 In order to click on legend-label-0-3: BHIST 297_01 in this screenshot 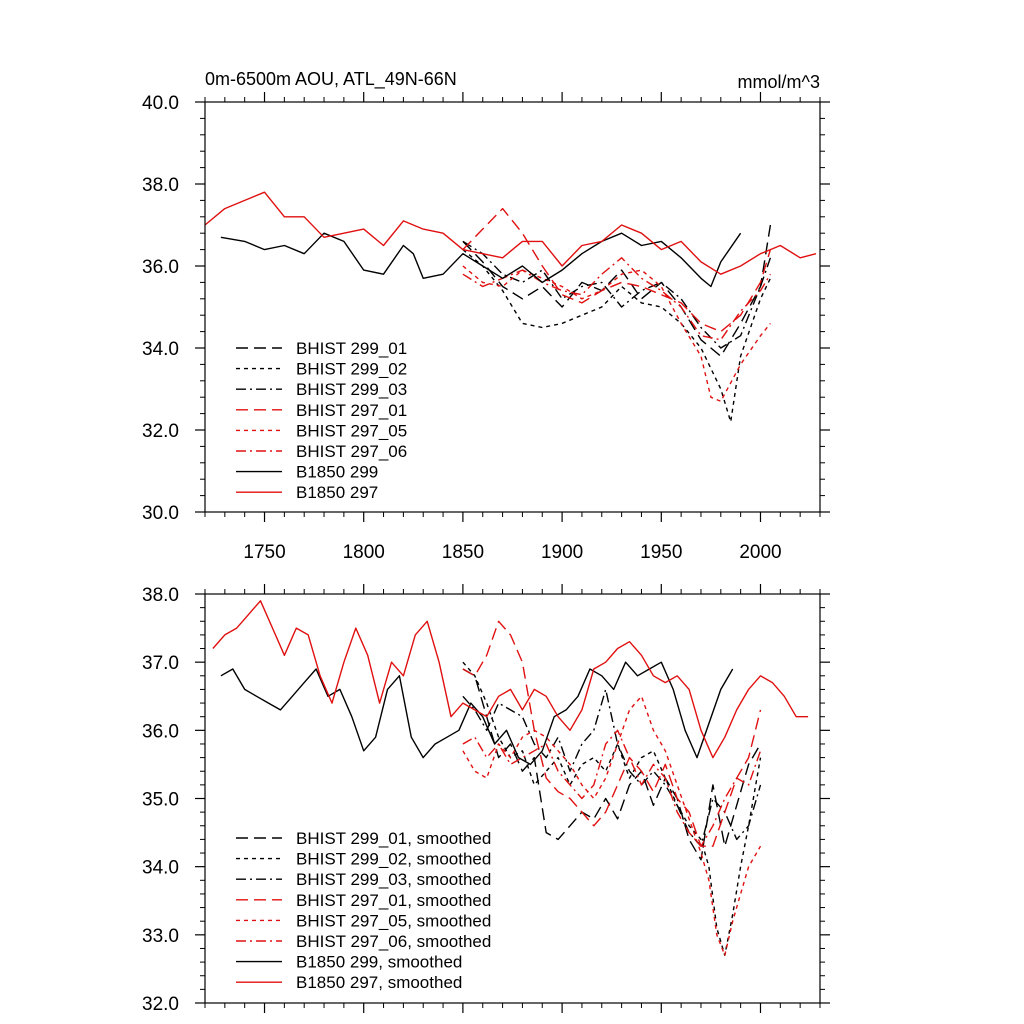, I will do `click(351, 410)`.